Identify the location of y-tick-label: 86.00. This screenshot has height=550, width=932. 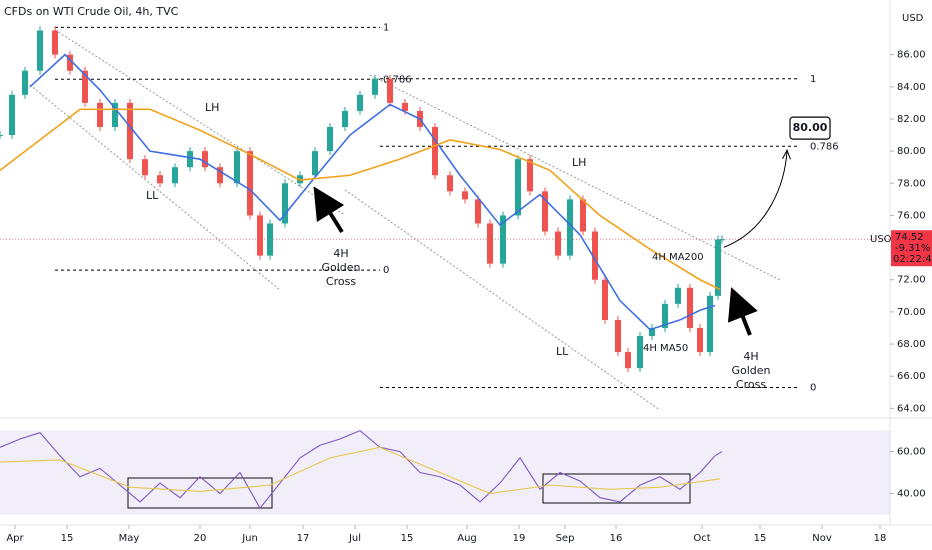
(911, 55).